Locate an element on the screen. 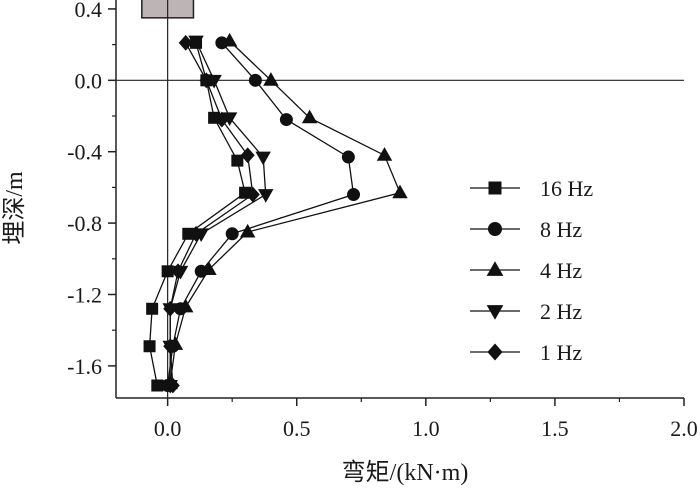 The height and width of the screenshot is (494, 700). x-tick-label: 1.0 is located at coordinates (426, 428).